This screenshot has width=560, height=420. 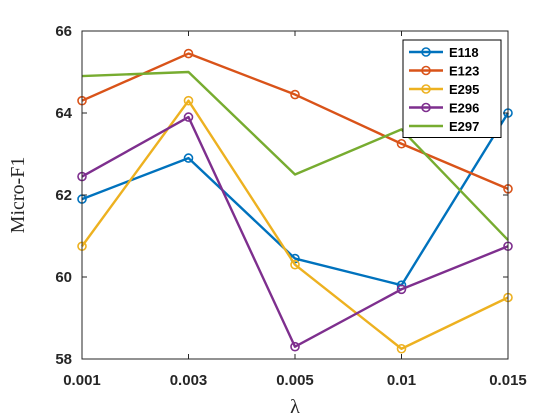 What do you see at coordinates (295, 380) in the screenshot?
I see `x-tick-label: 0.005` at bounding box center [295, 380].